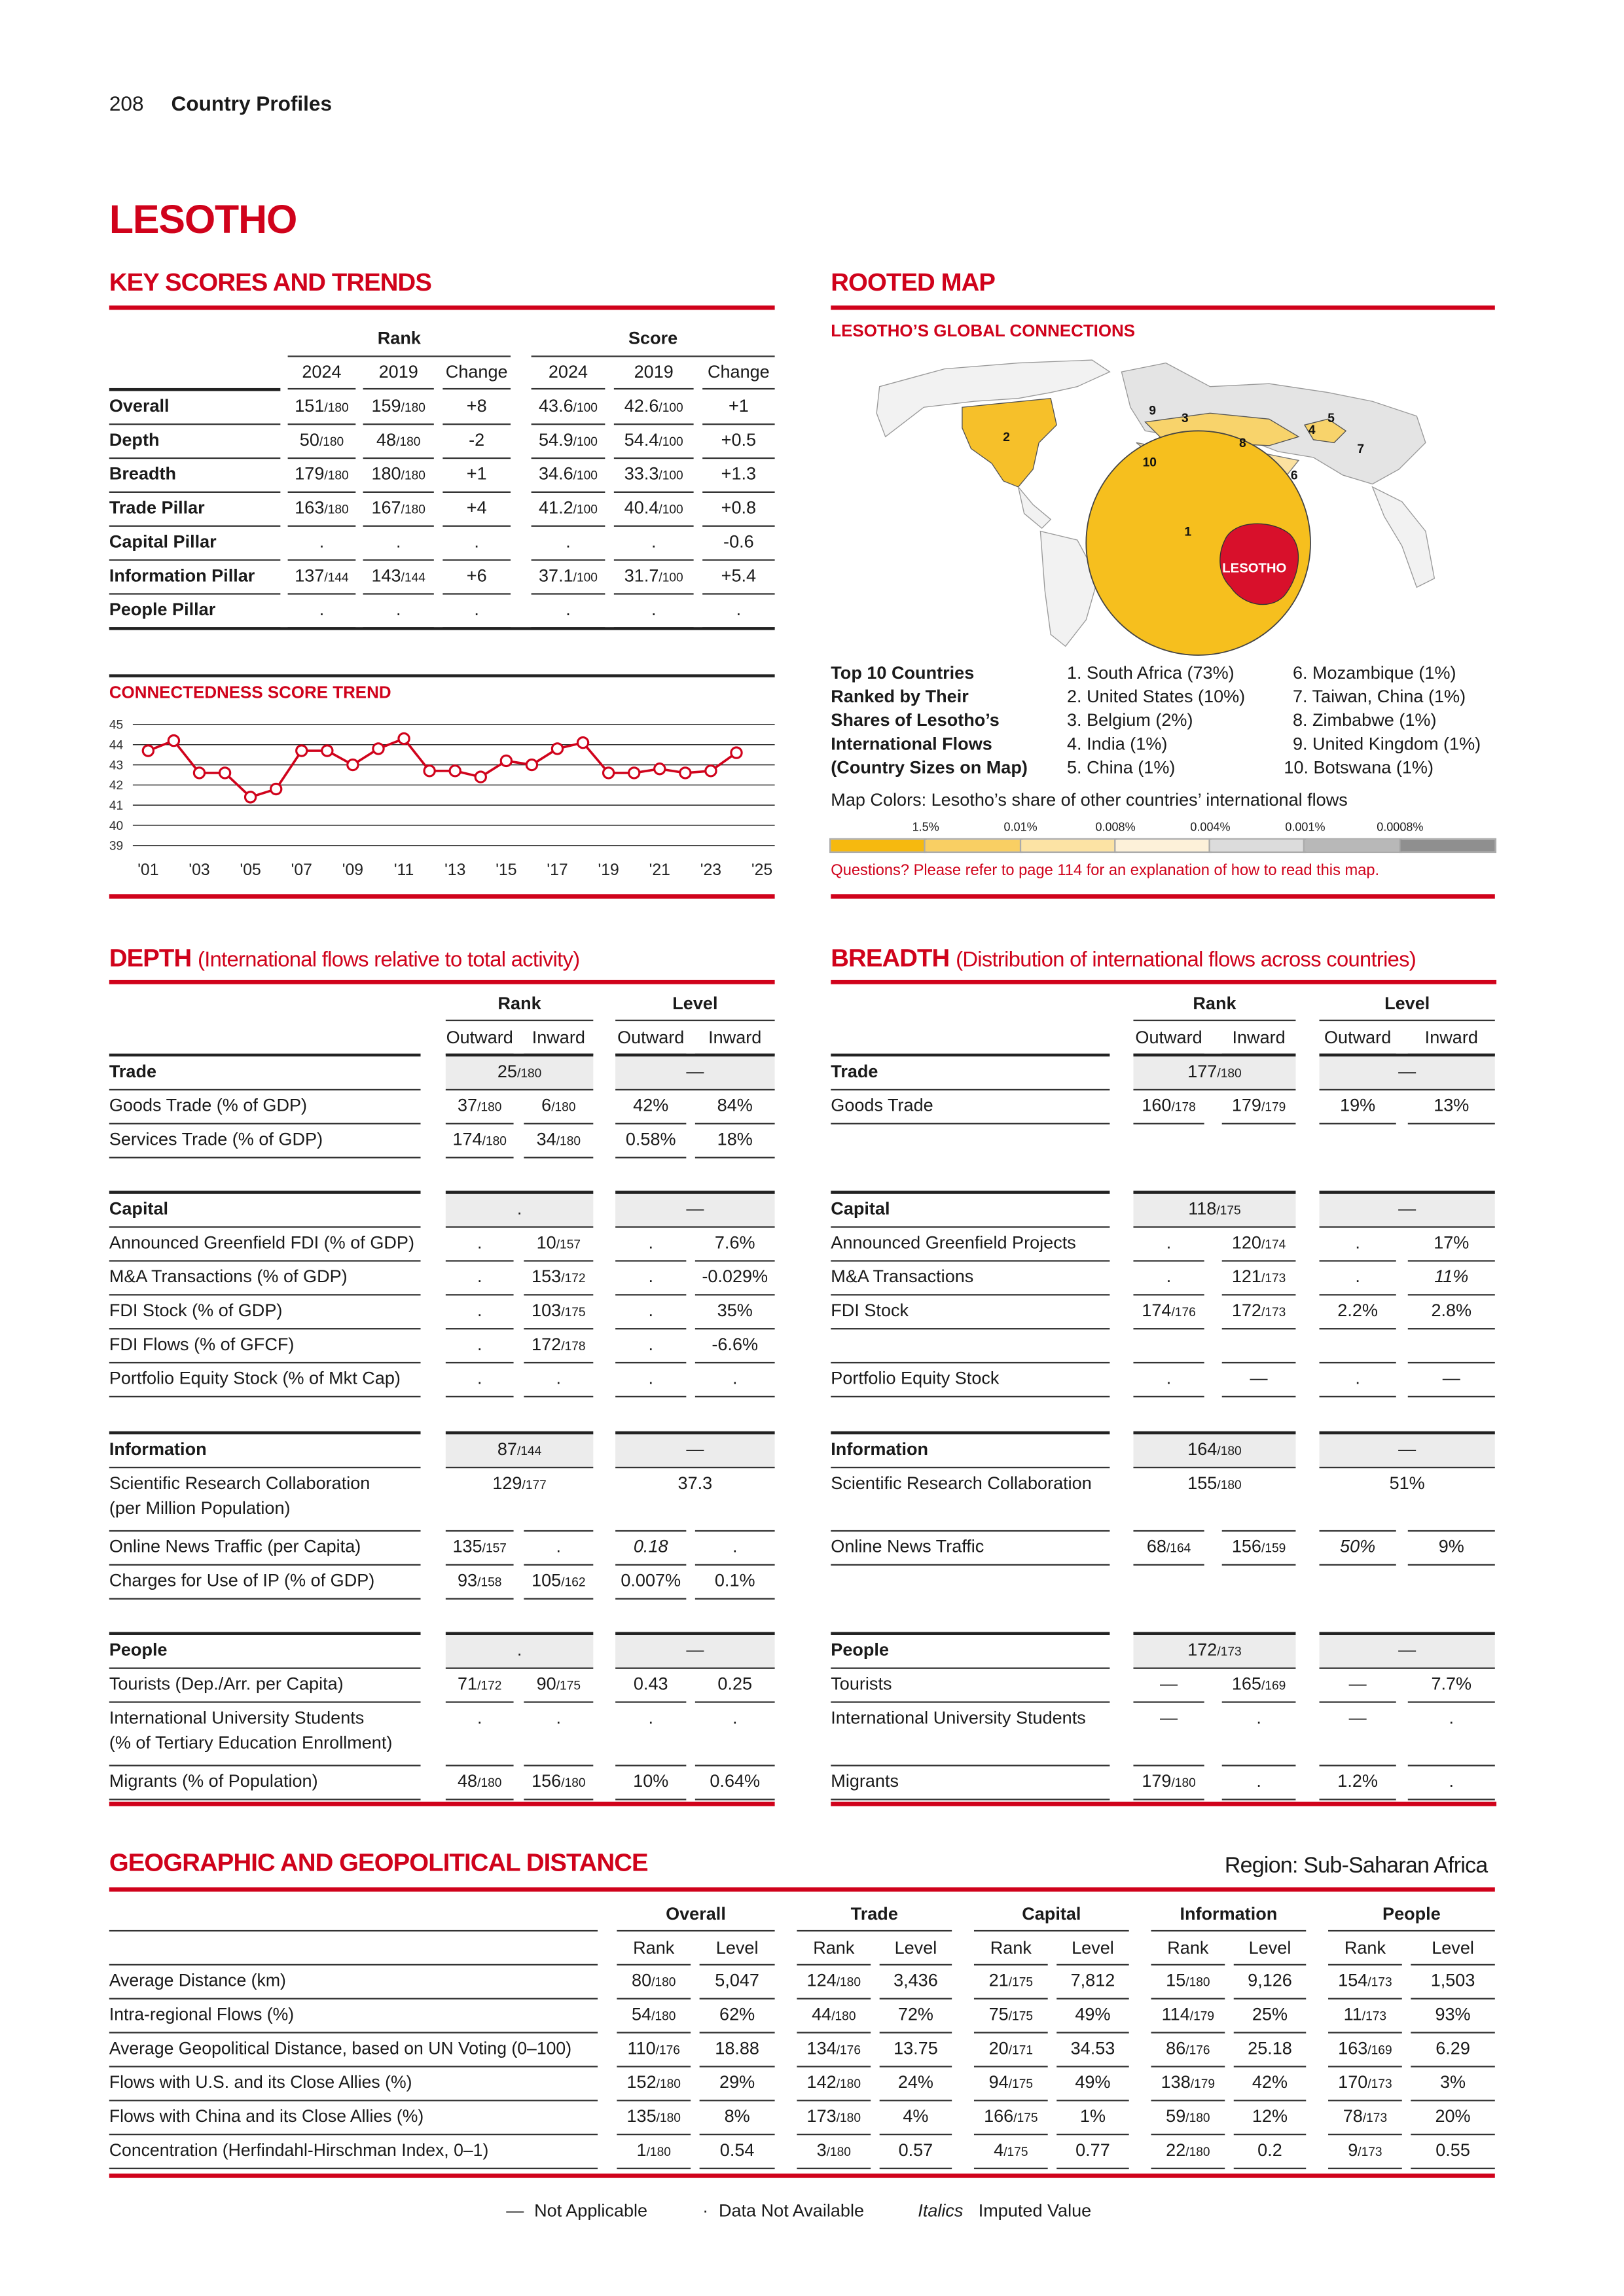 This screenshot has width=1624, height=2296. What do you see at coordinates (568, 474) in the screenshot?
I see `rank-cell: 34.6/100` at bounding box center [568, 474].